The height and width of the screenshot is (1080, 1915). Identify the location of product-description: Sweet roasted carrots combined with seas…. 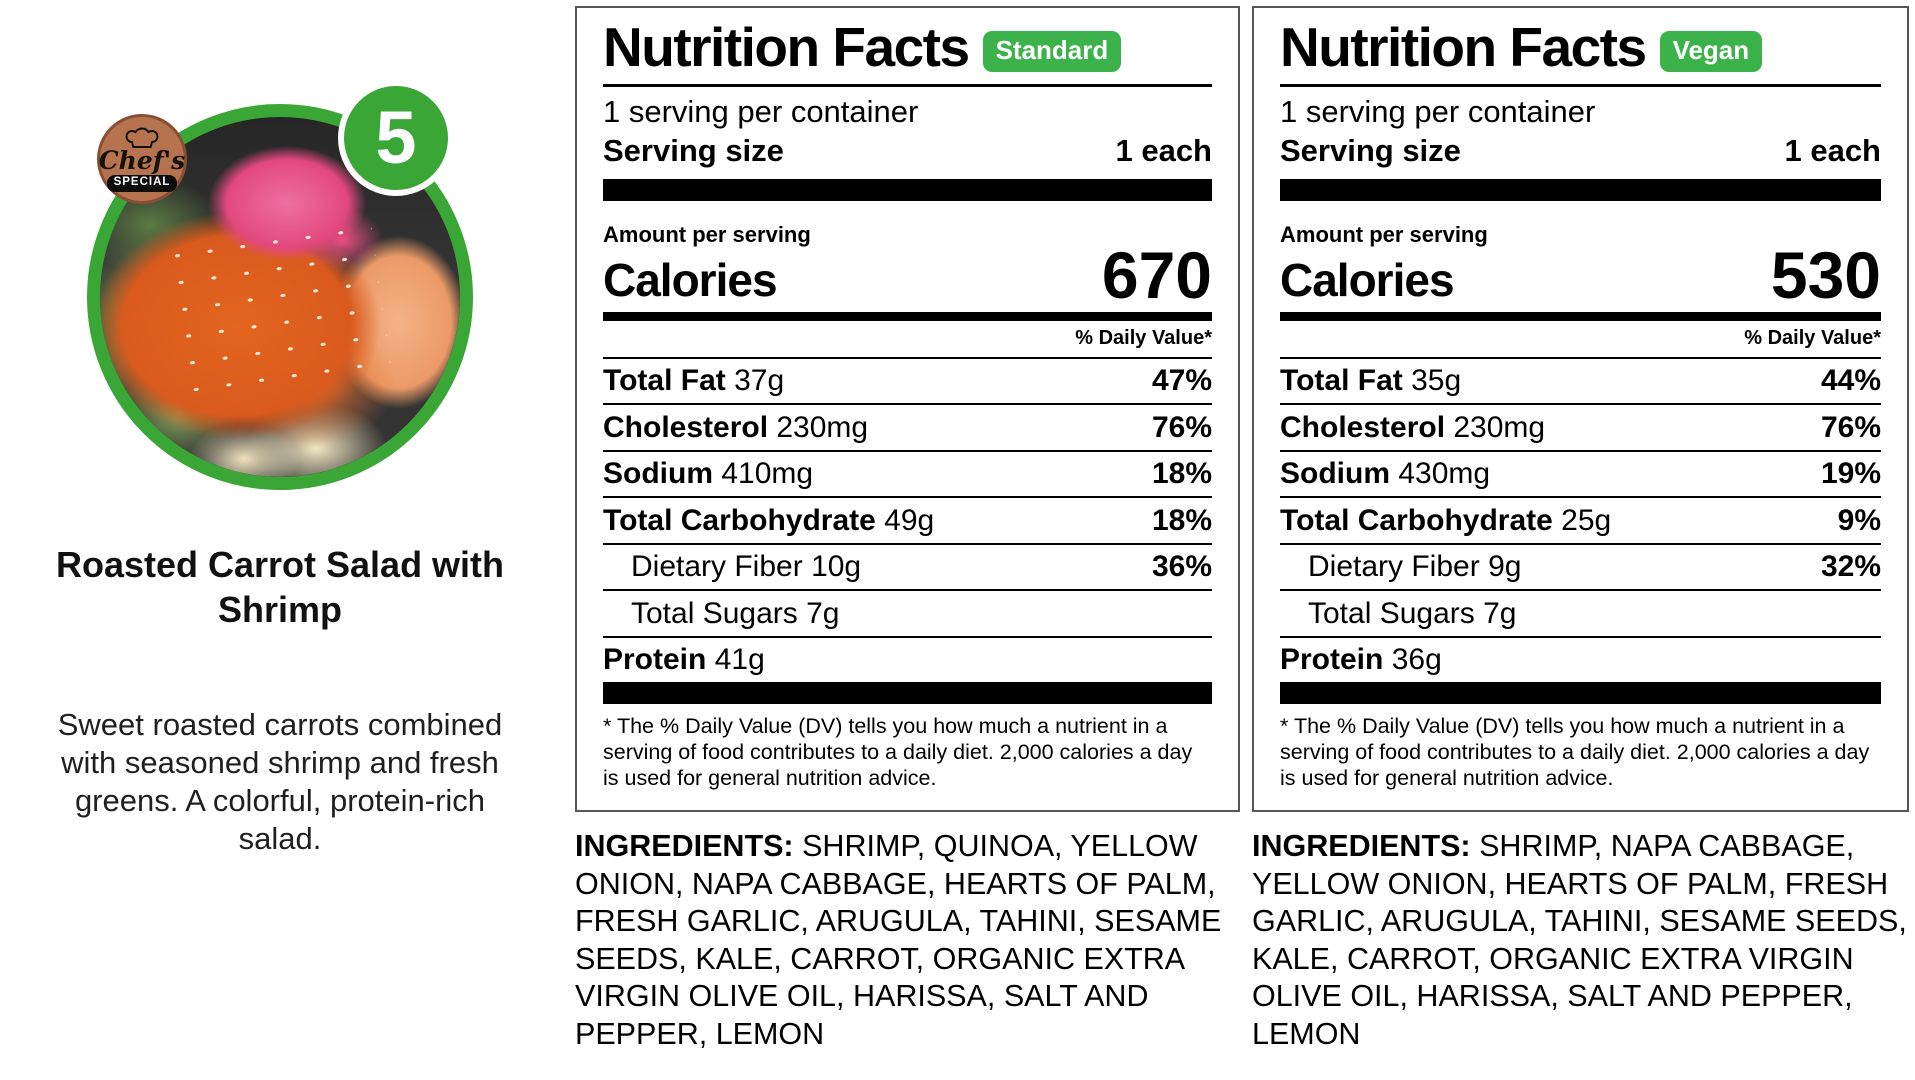
(280, 781).